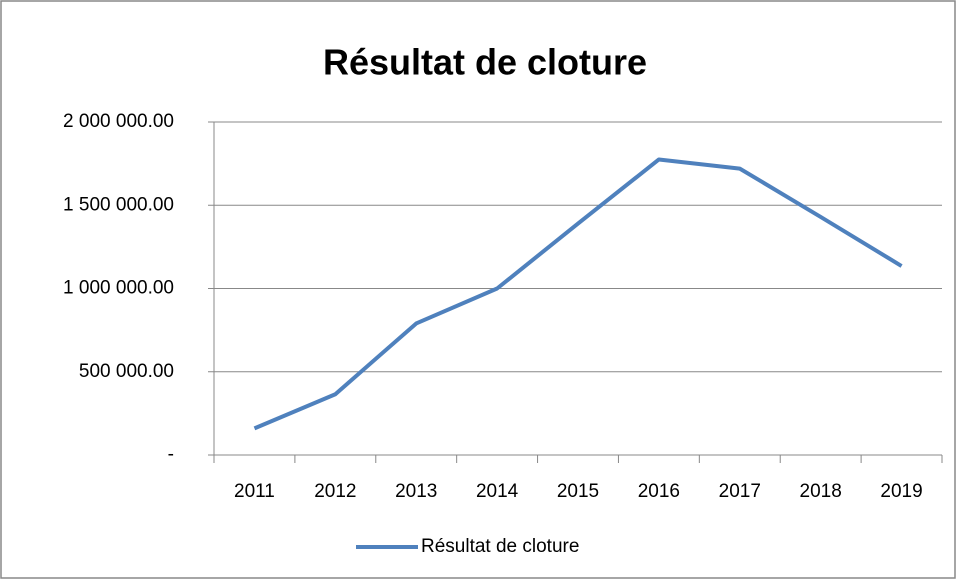 The image size is (957, 580). I want to click on y-tick-label: 1 500 000.00, so click(118, 204).